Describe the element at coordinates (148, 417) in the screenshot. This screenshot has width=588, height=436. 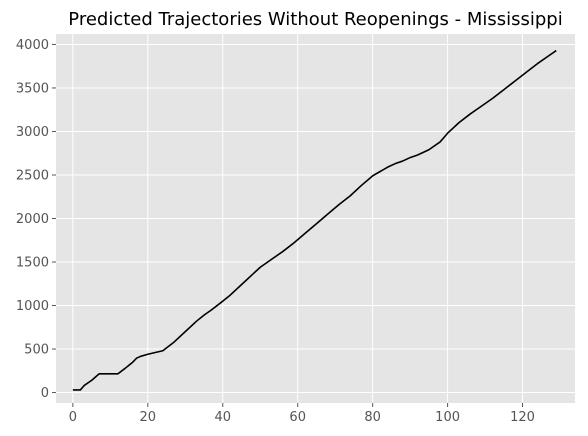
I see `x-tick-label: 20` at that location.